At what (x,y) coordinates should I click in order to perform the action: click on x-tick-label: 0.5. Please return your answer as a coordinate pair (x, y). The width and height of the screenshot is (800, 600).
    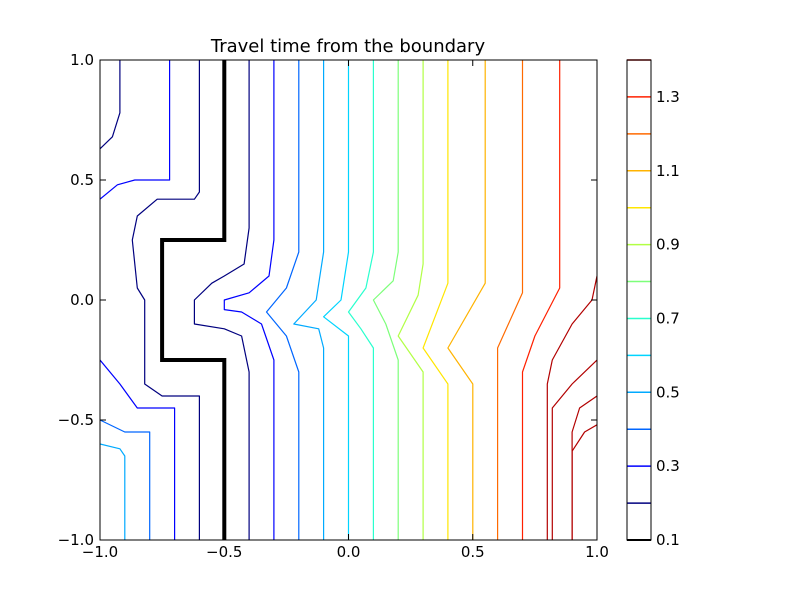
    Looking at the image, I should click on (473, 552).